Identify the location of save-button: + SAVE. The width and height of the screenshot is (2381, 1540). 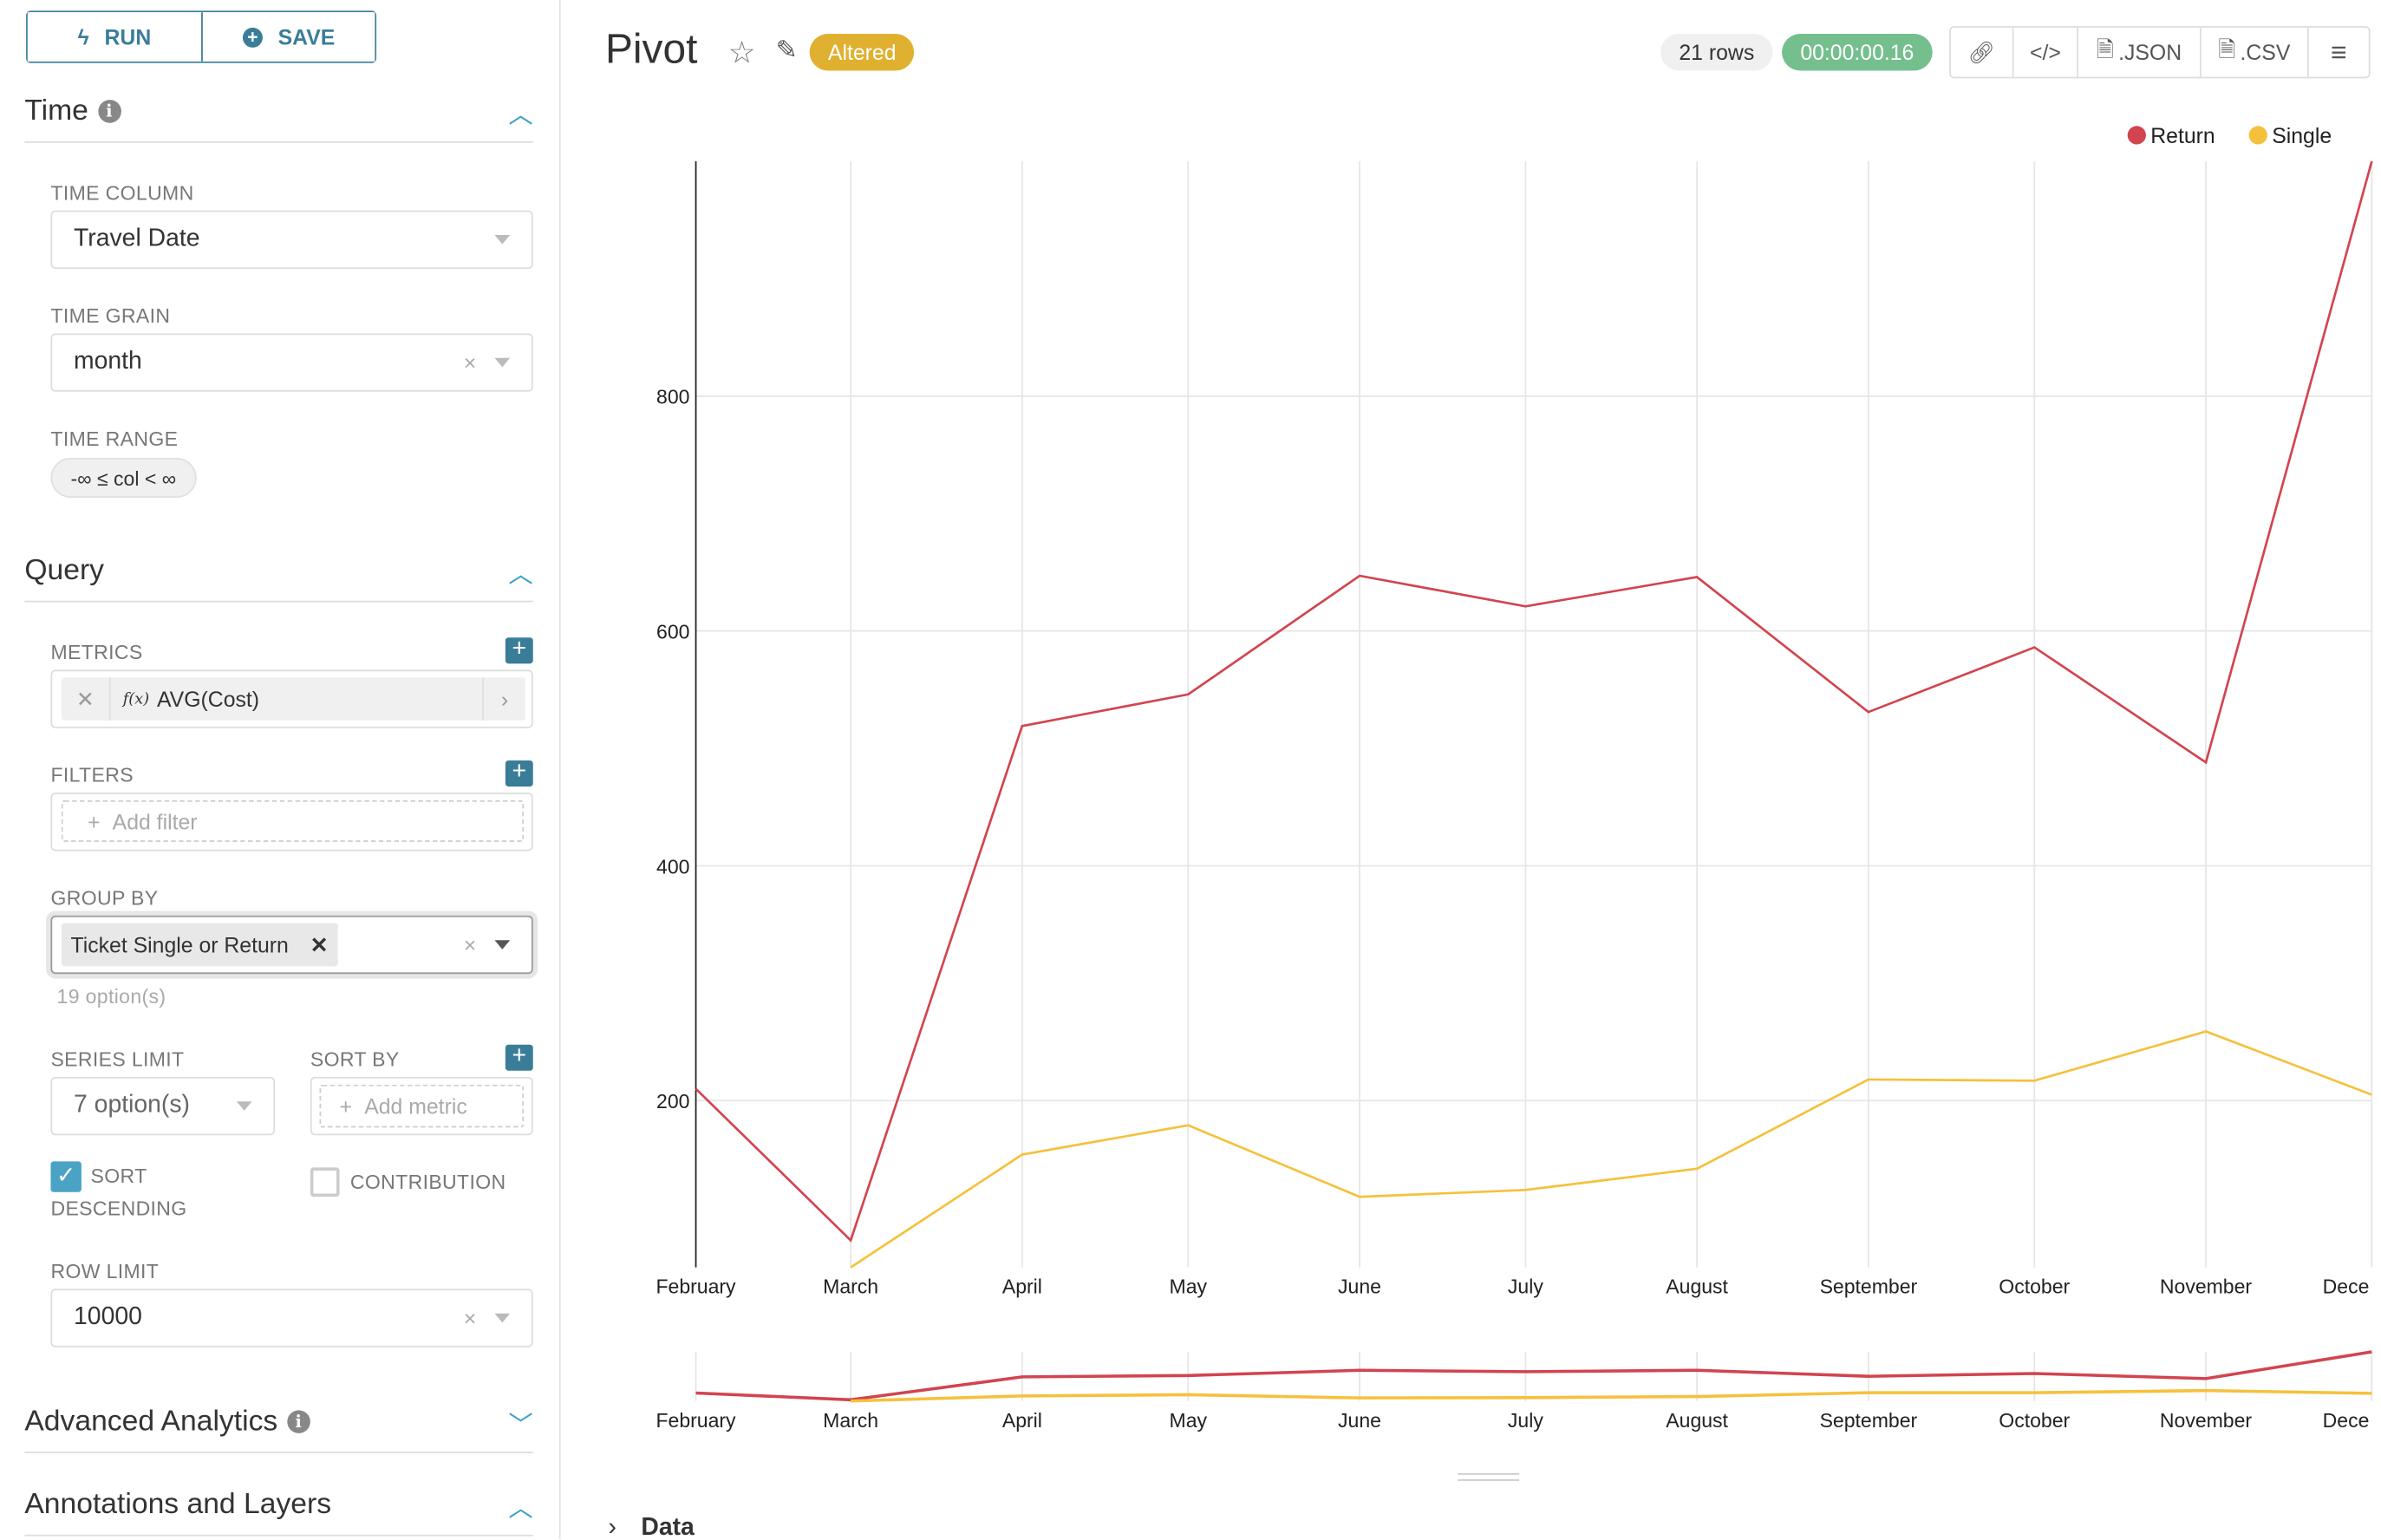
(288, 37).